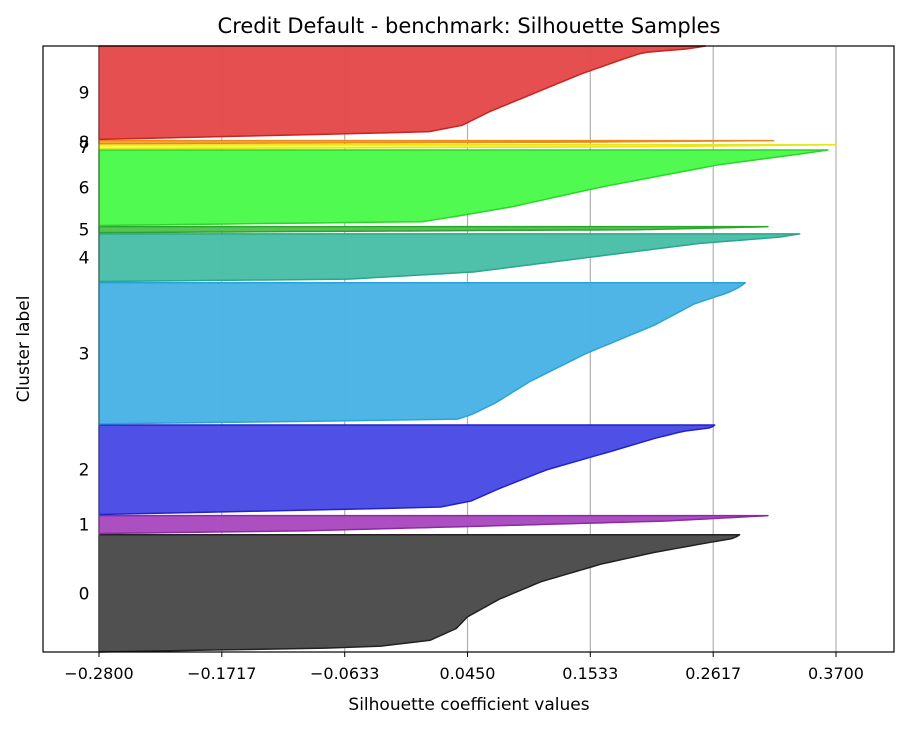 The width and height of the screenshot is (912, 730). Describe the element at coordinates (84, 94) in the screenshot. I see `cluster-label-9: 9` at that location.